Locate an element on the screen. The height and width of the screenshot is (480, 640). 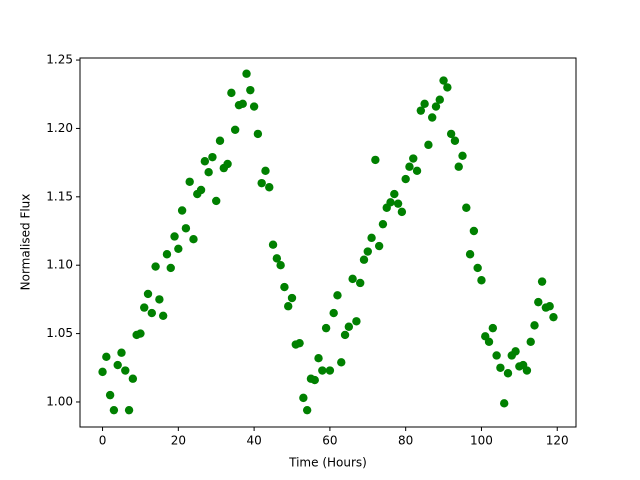
y-tick-label: 1.20 is located at coordinates (59, 128).